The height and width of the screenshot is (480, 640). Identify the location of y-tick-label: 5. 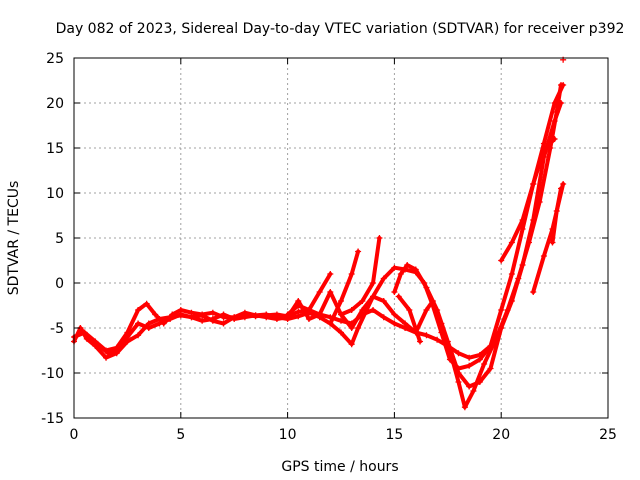
(59, 239).